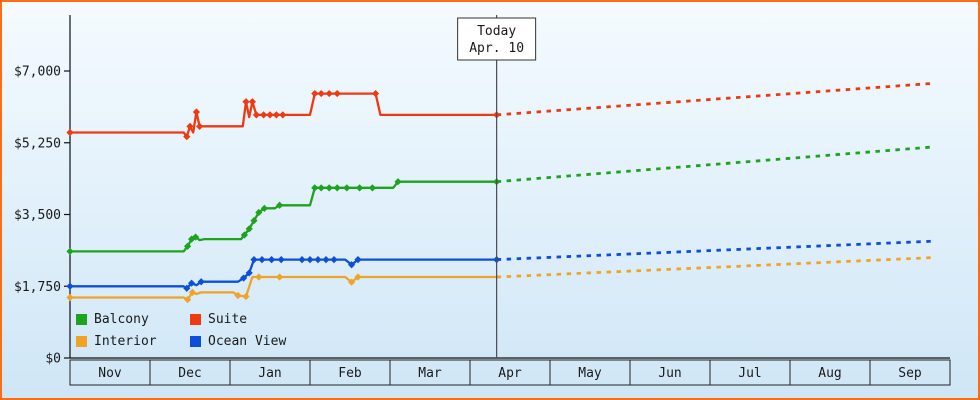 The width and height of the screenshot is (980, 400). Describe the element at coordinates (283, 216) in the screenshot. I see `series-line-balcony` at that location.